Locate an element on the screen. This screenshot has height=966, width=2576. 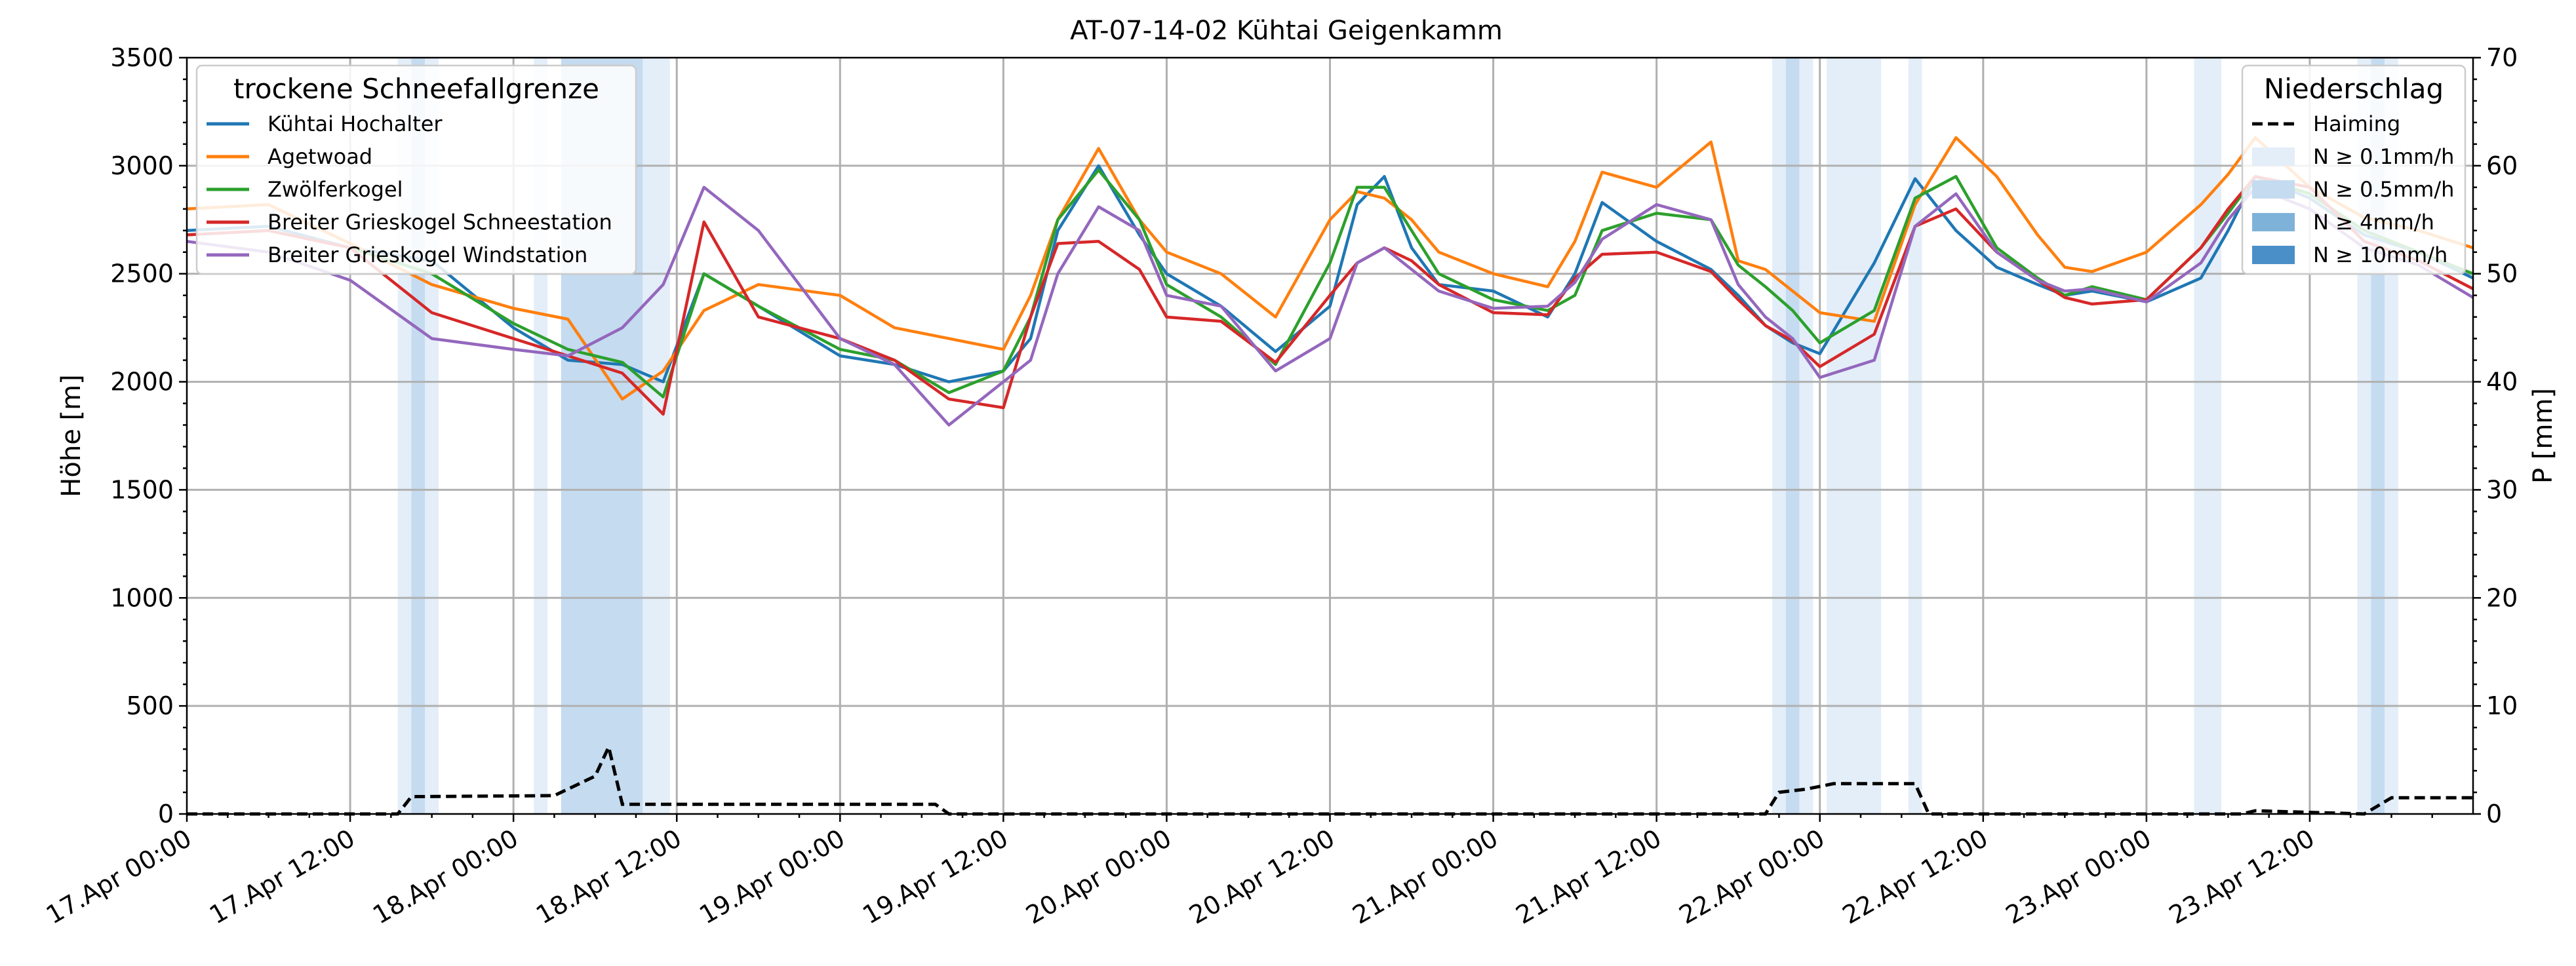
x-tick-label: 20.Apr 00:00 is located at coordinates (1098, 877).